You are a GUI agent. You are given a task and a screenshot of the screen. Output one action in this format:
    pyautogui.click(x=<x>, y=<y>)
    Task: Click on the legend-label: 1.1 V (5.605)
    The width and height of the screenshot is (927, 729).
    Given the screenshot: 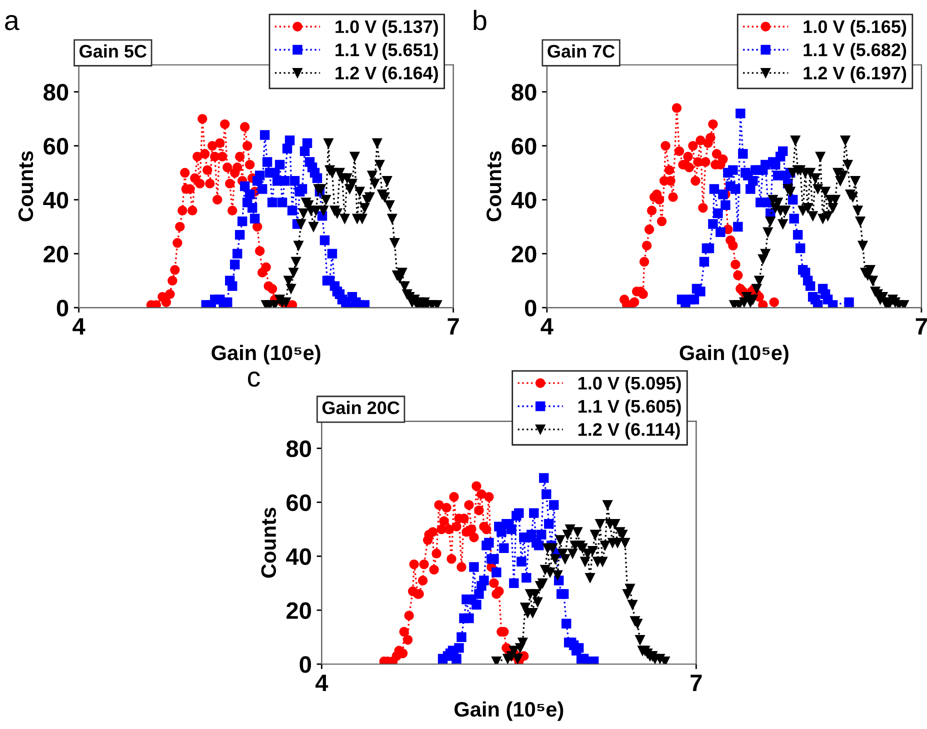 What is the action you would take?
    pyautogui.click(x=629, y=407)
    